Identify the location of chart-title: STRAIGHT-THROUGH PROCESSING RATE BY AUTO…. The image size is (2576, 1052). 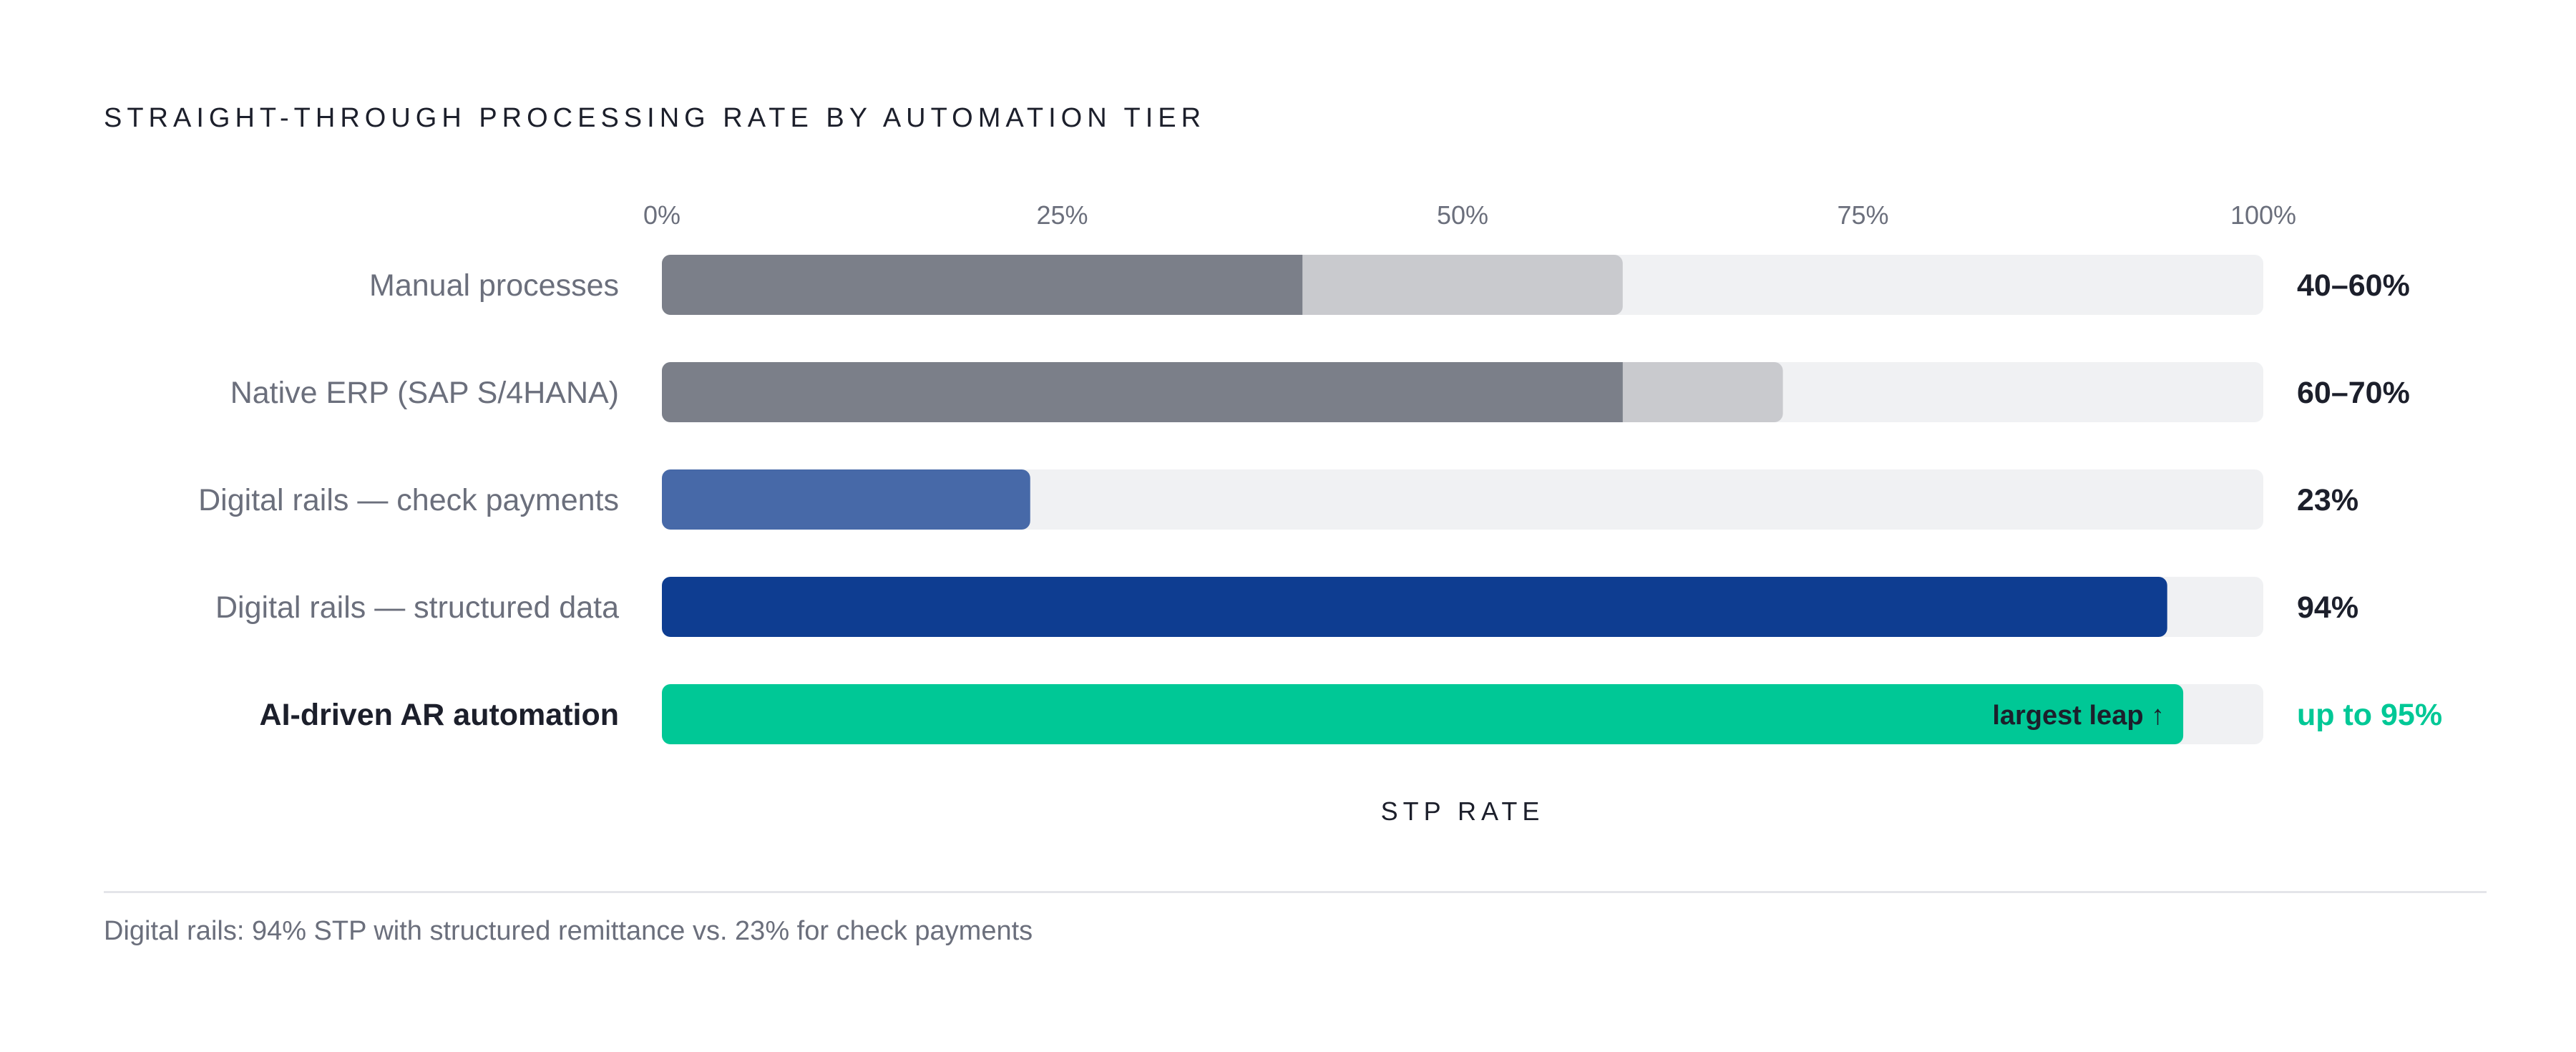
(655, 118).